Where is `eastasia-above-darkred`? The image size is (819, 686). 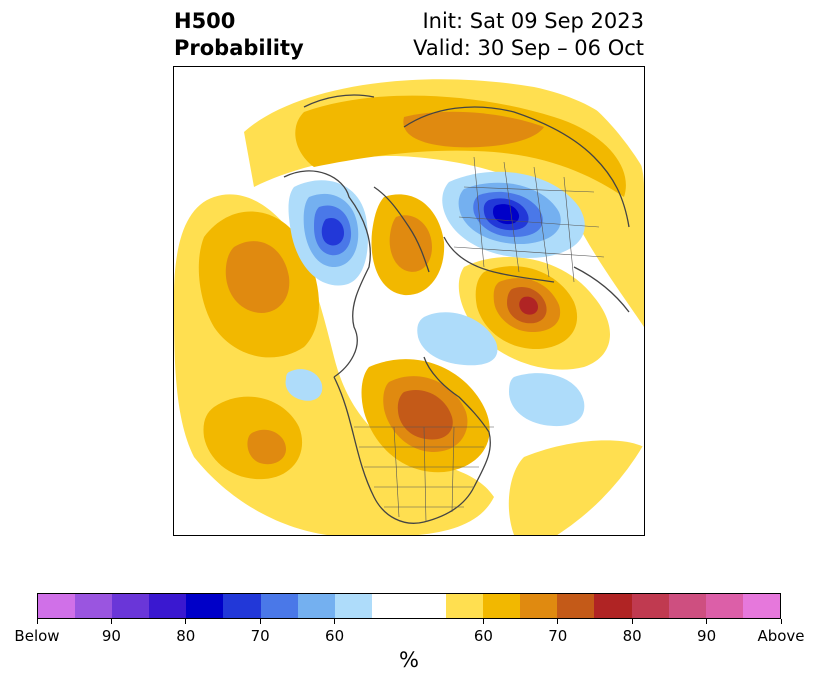
eastasia-above-darkred is located at coordinates (528, 305).